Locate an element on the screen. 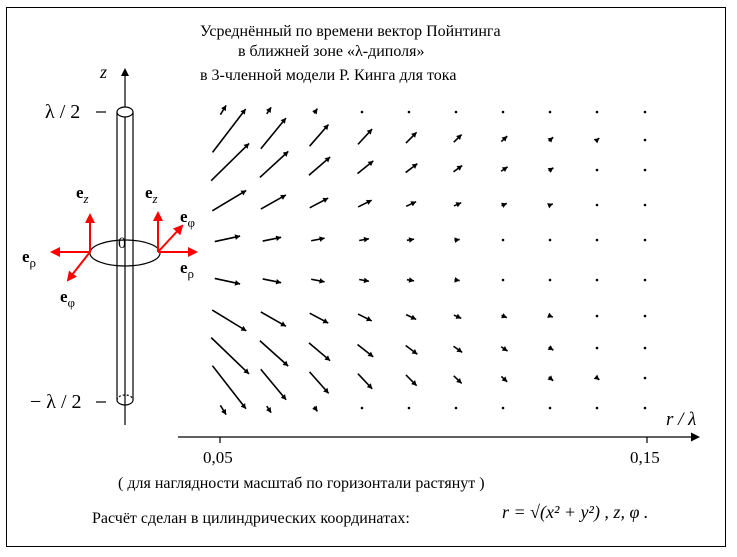  left-basis-vectors is located at coordinates (72, 247).